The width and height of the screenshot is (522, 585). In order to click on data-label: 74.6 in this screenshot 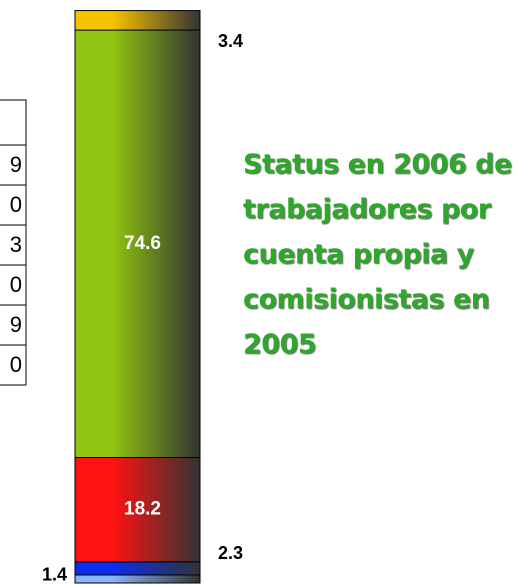, I will do `click(142, 243)`.